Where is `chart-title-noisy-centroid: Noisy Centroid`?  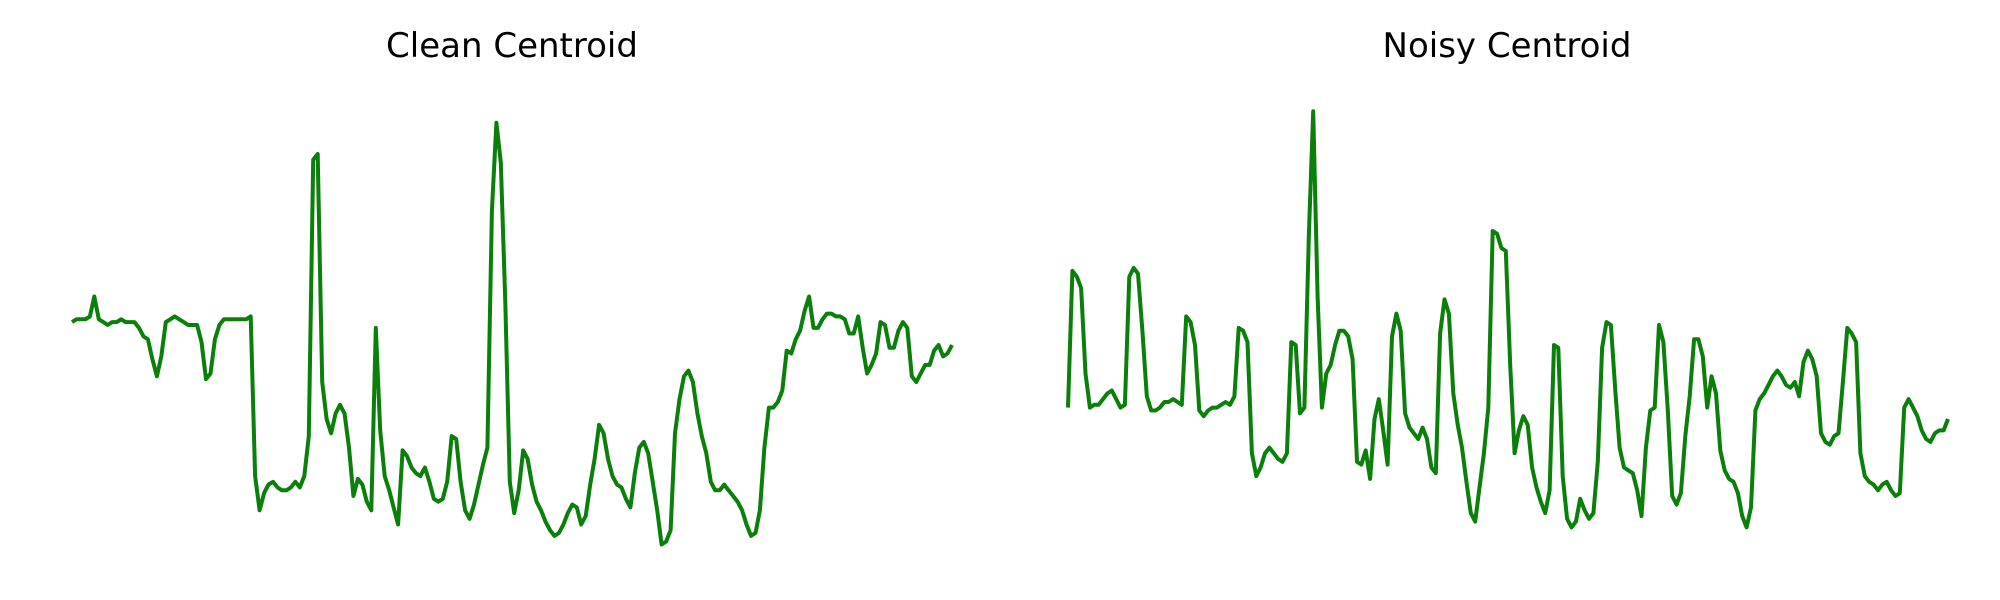 chart-title-noisy-centroid: Noisy Centroid is located at coordinates (1507, 46).